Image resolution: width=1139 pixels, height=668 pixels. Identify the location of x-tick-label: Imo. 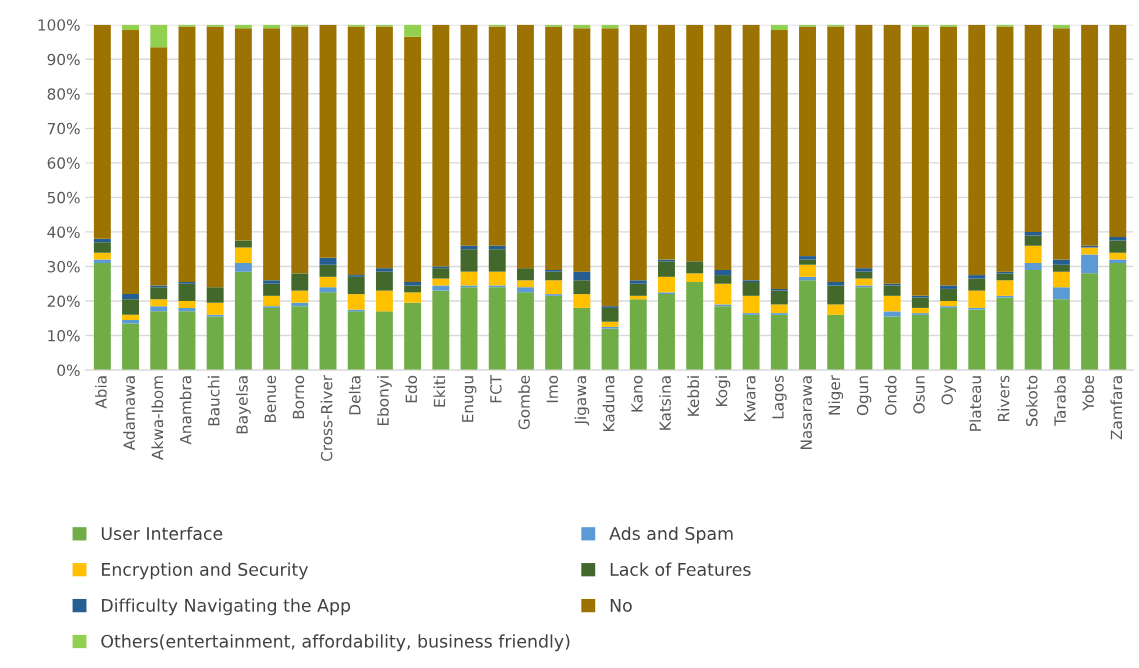
(552, 389).